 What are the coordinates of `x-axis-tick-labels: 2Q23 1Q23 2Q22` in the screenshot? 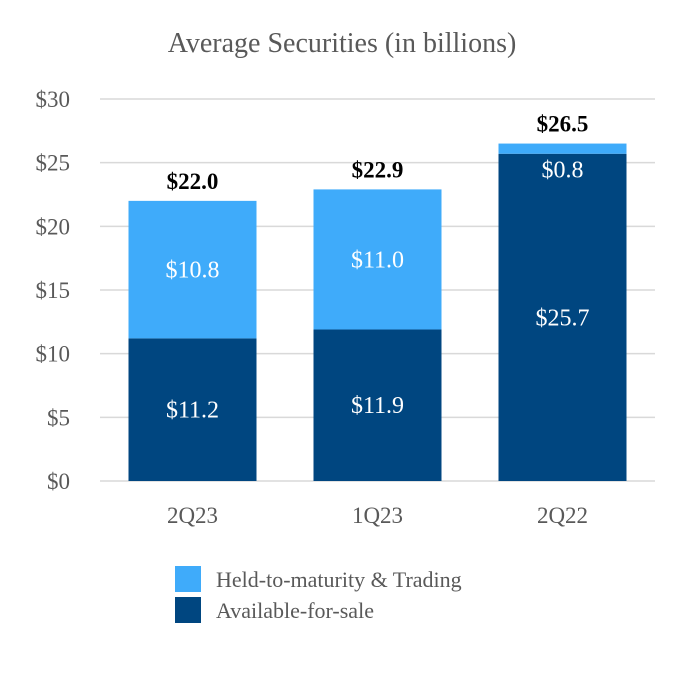 It's located at (377, 515).